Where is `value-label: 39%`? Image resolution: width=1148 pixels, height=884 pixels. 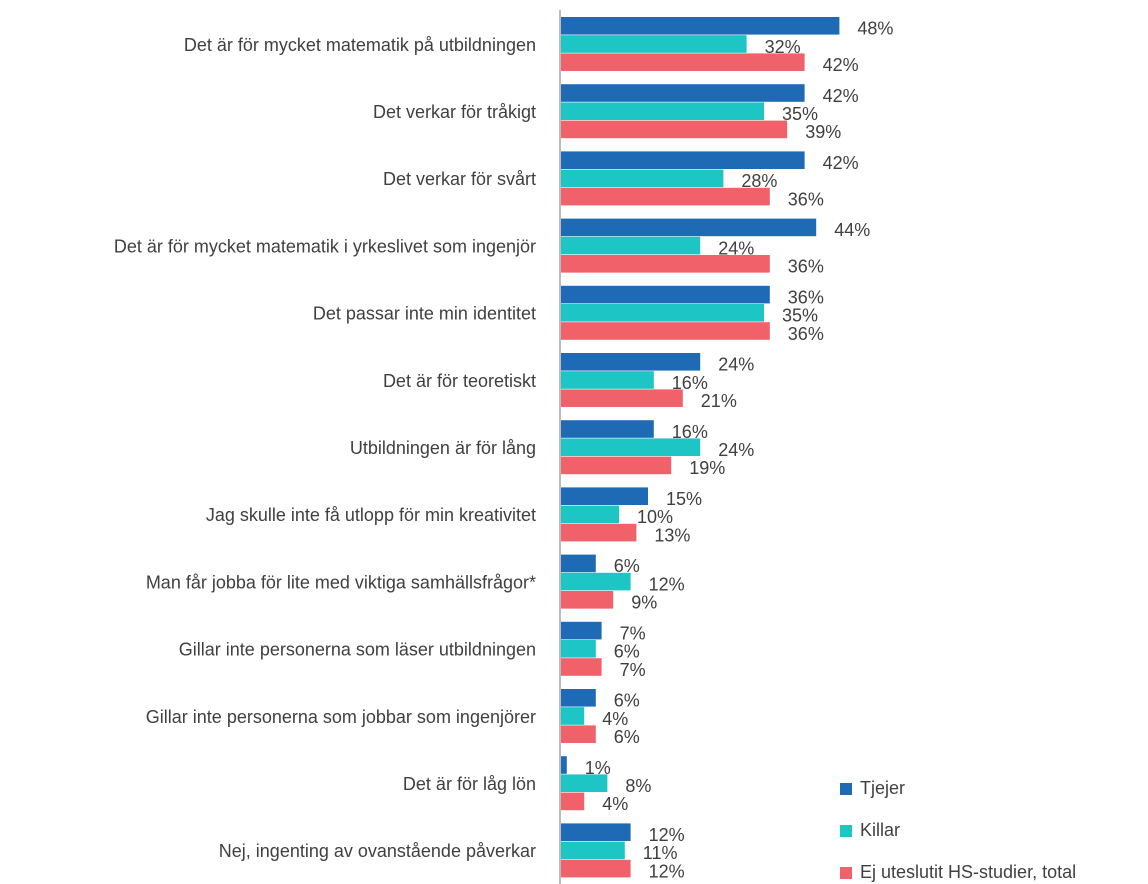 value-label: 39% is located at coordinates (823, 132).